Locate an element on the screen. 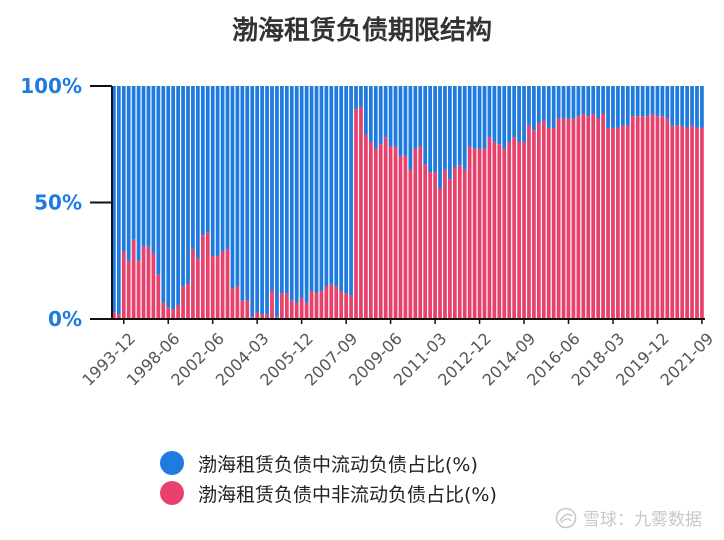  legend-label-current: 渤海租赁负债中流动负债占比(%) is located at coordinates (338, 464).